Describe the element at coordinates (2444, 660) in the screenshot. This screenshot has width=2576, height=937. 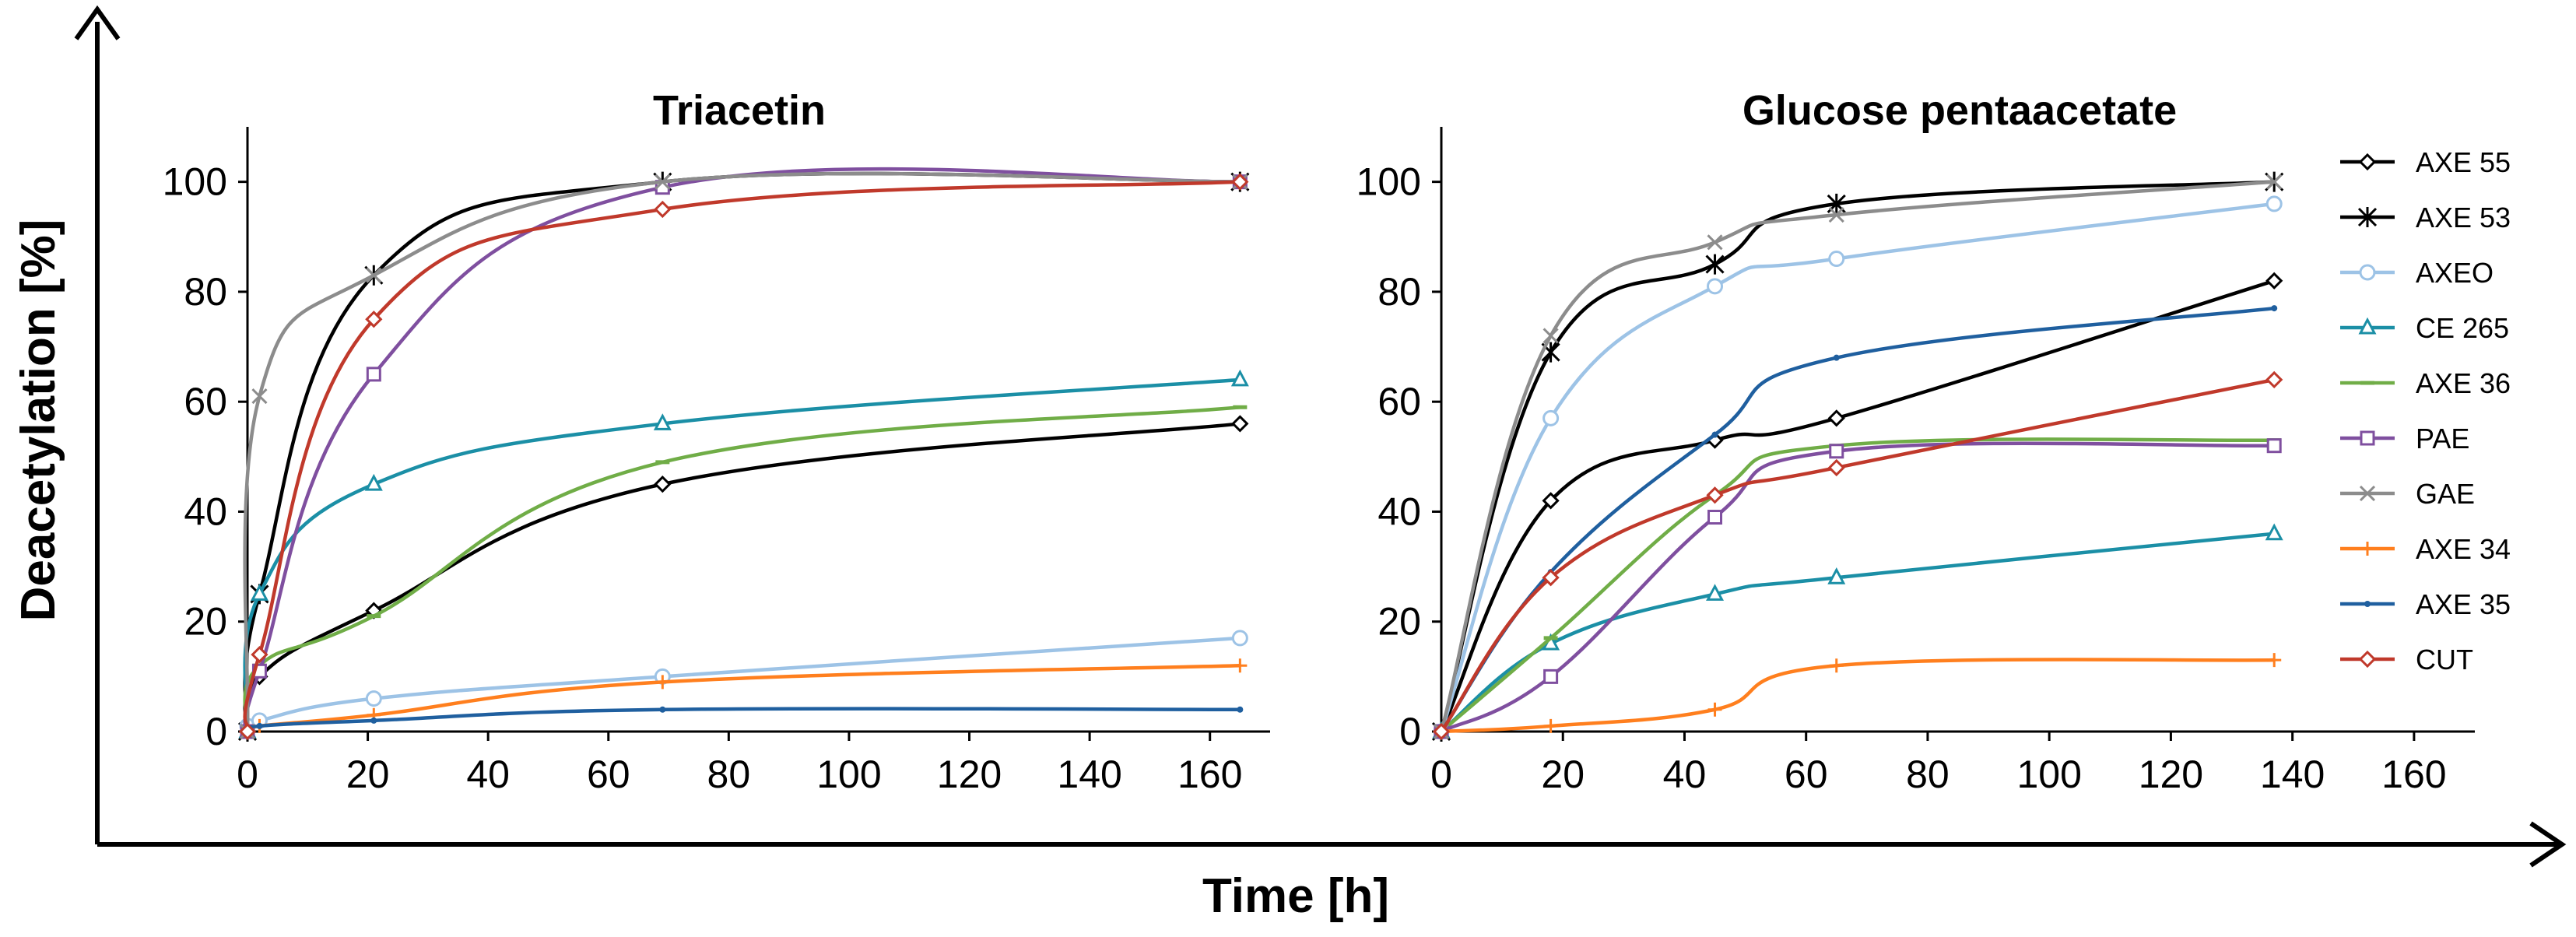
I see `legend-label: CUT` at that location.